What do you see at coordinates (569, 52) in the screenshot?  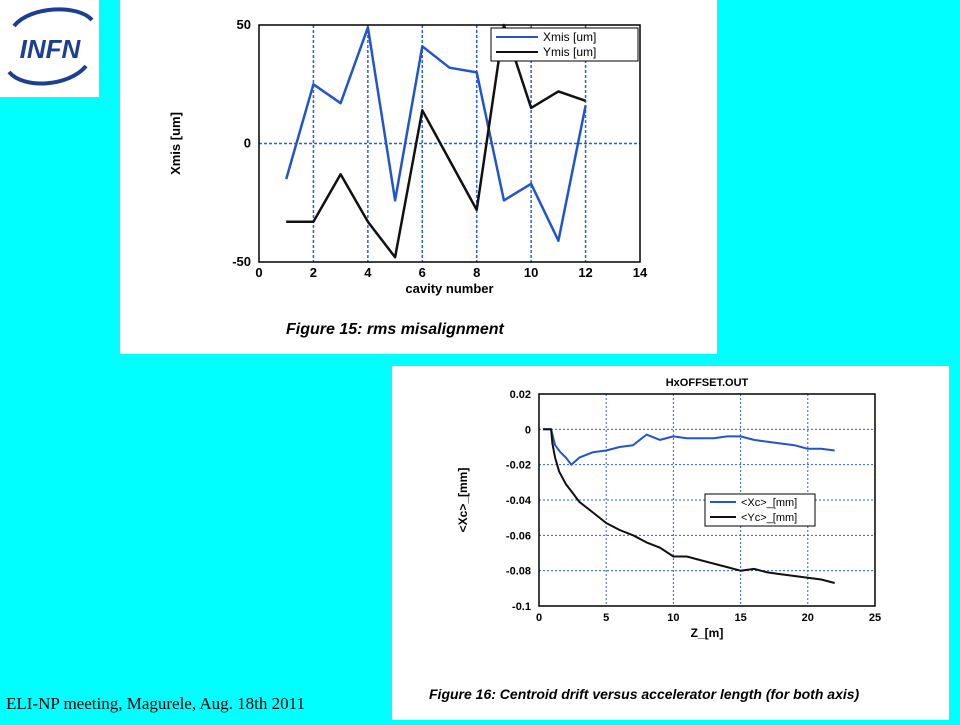 I see `legend-label: Ymis [um]` at bounding box center [569, 52].